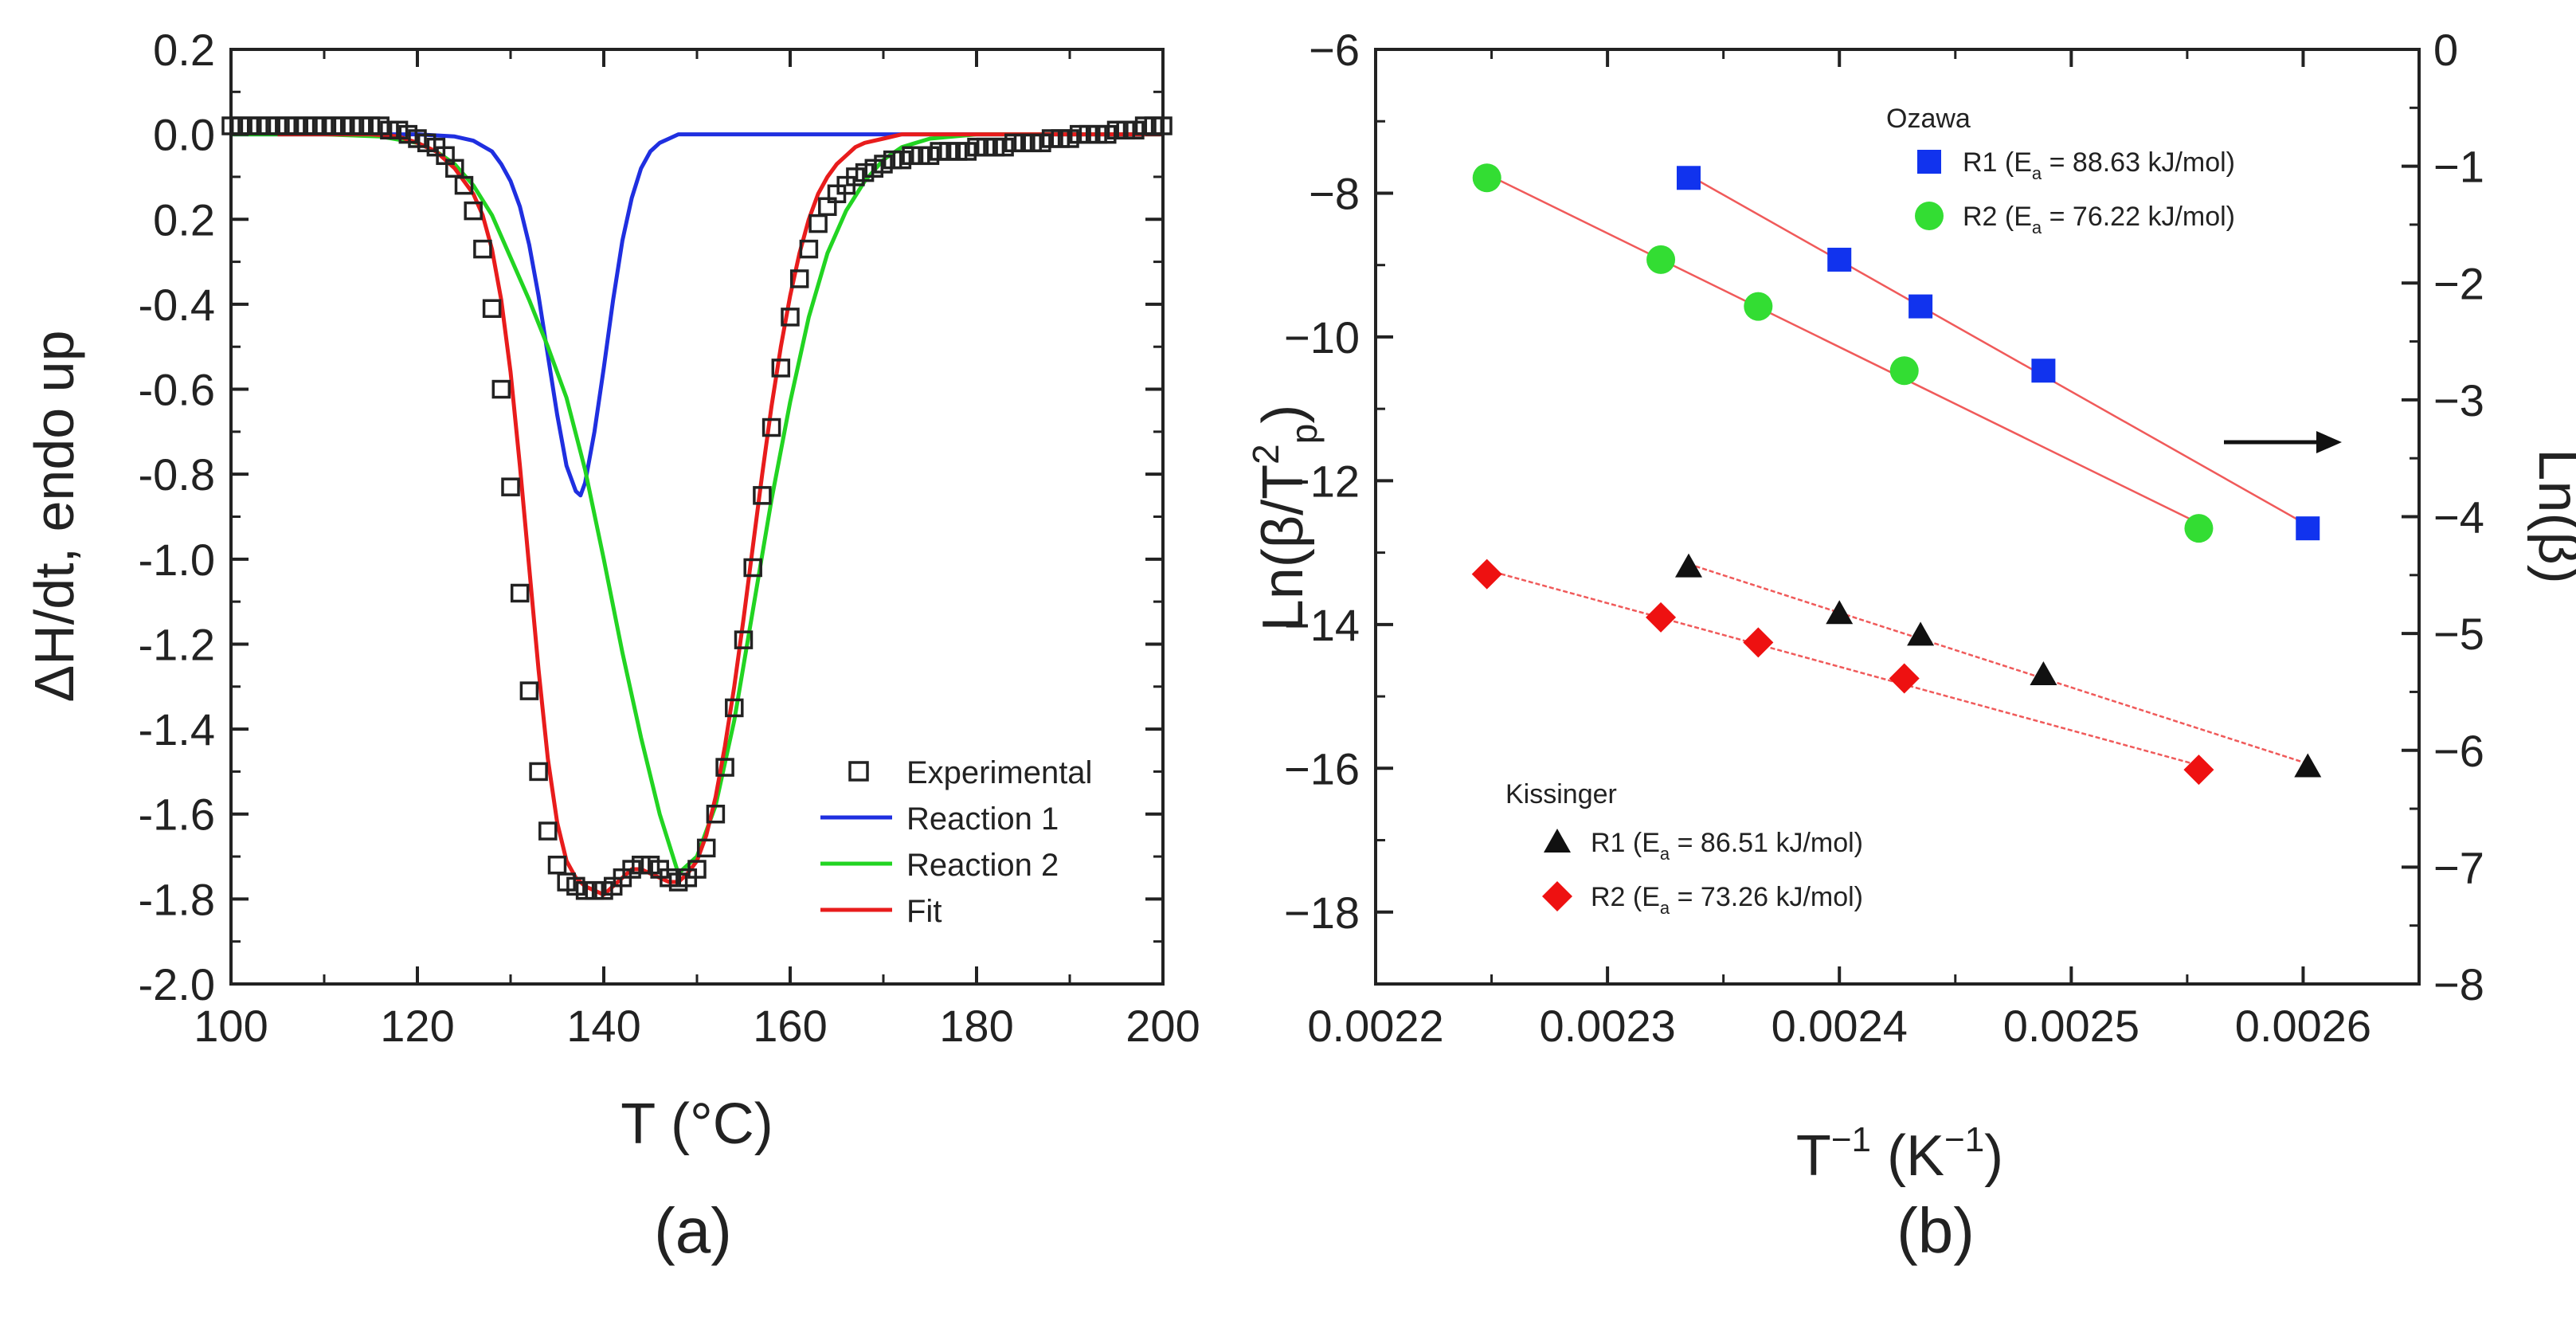 This screenshot has width=2576, height=1317. Describe the element at coordinates (603, 1026) in the screenshot. I see `x-tick-label: 140` at that location.